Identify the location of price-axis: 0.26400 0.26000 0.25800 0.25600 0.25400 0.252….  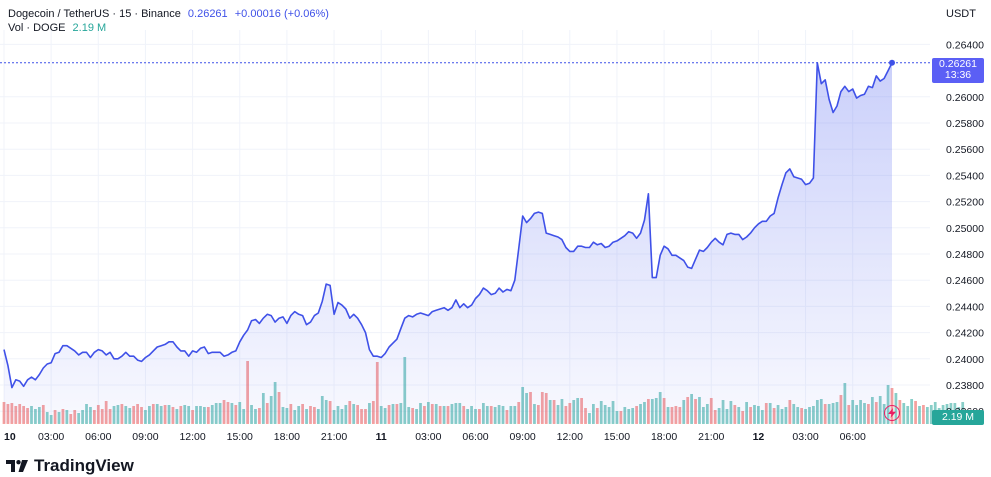
(965, 228).